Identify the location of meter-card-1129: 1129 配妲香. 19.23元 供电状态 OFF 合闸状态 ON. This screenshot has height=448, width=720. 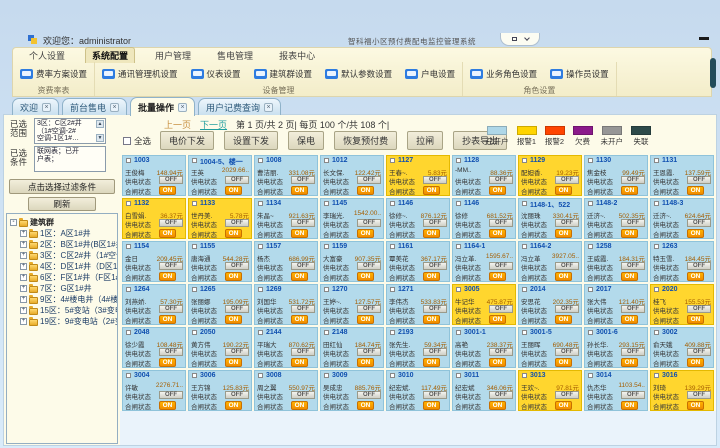
(550, 175).